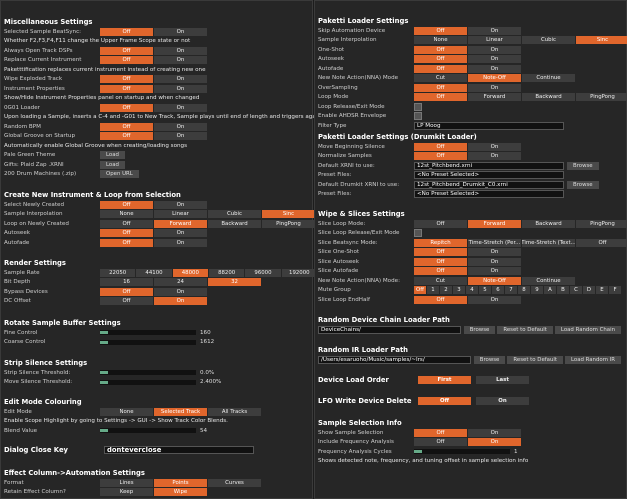 The image size is (627, 499). Describe the element at coordinates (389, 329) in the screenshot. I see `text-input: DeviceChains/` at that location.